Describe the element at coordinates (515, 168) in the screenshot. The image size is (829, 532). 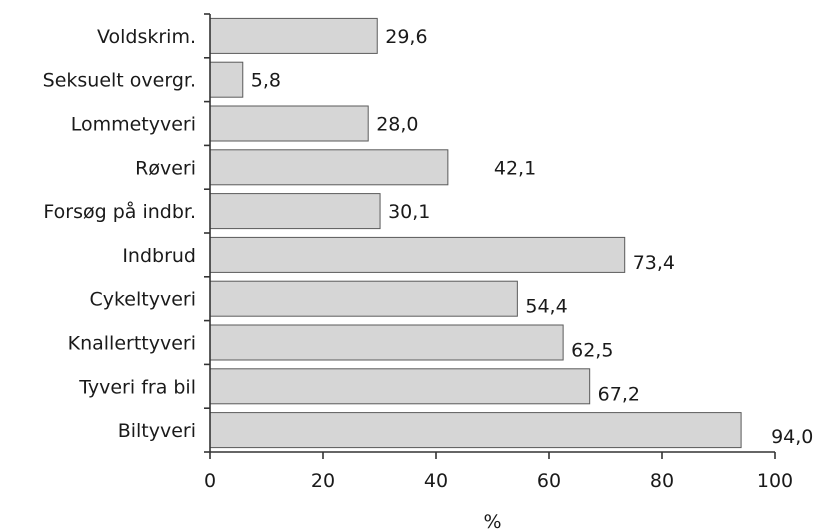
I see `value-label: 42,1` at that location.